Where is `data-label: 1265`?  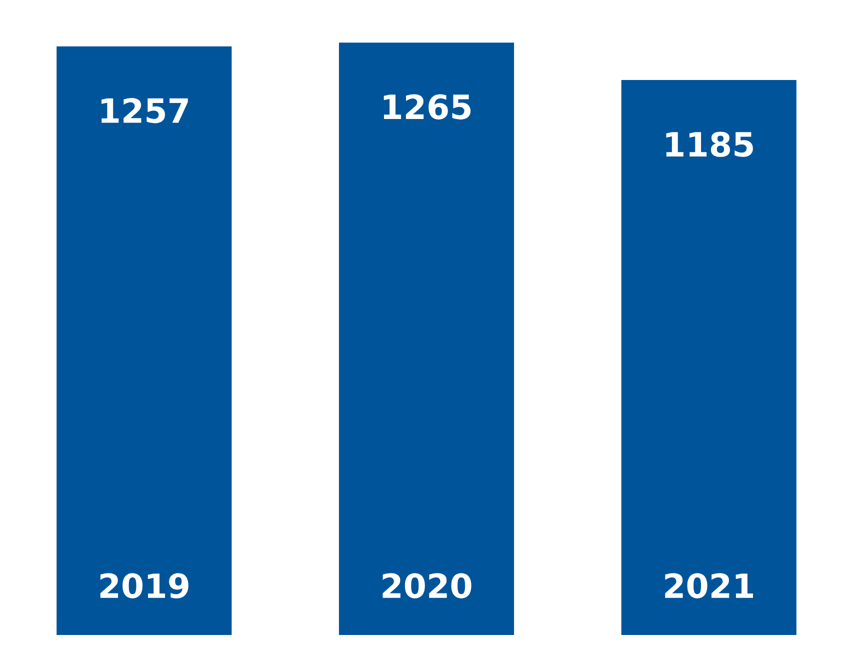 data-label: 1265 is located at coordinates (427, 107).